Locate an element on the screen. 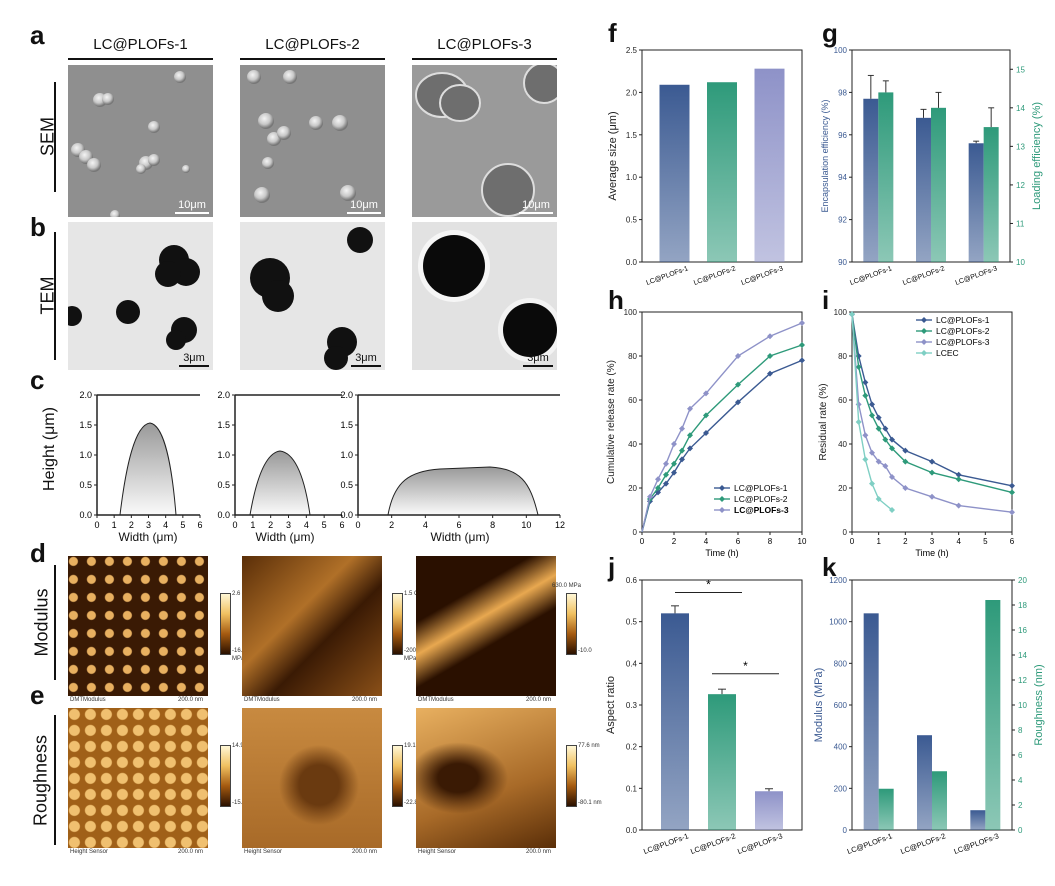  j-ytick-label: 0.6 is located at coordinates (632, 580).